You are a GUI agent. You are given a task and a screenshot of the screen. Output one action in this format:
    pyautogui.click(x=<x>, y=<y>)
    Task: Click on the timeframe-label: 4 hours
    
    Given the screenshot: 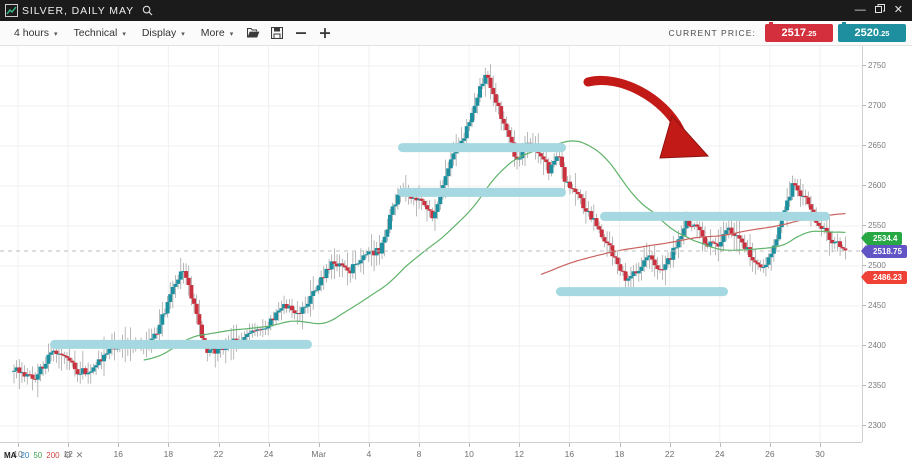 What is the action you would take?
    pyautogui.click(x=32, y=33)
    